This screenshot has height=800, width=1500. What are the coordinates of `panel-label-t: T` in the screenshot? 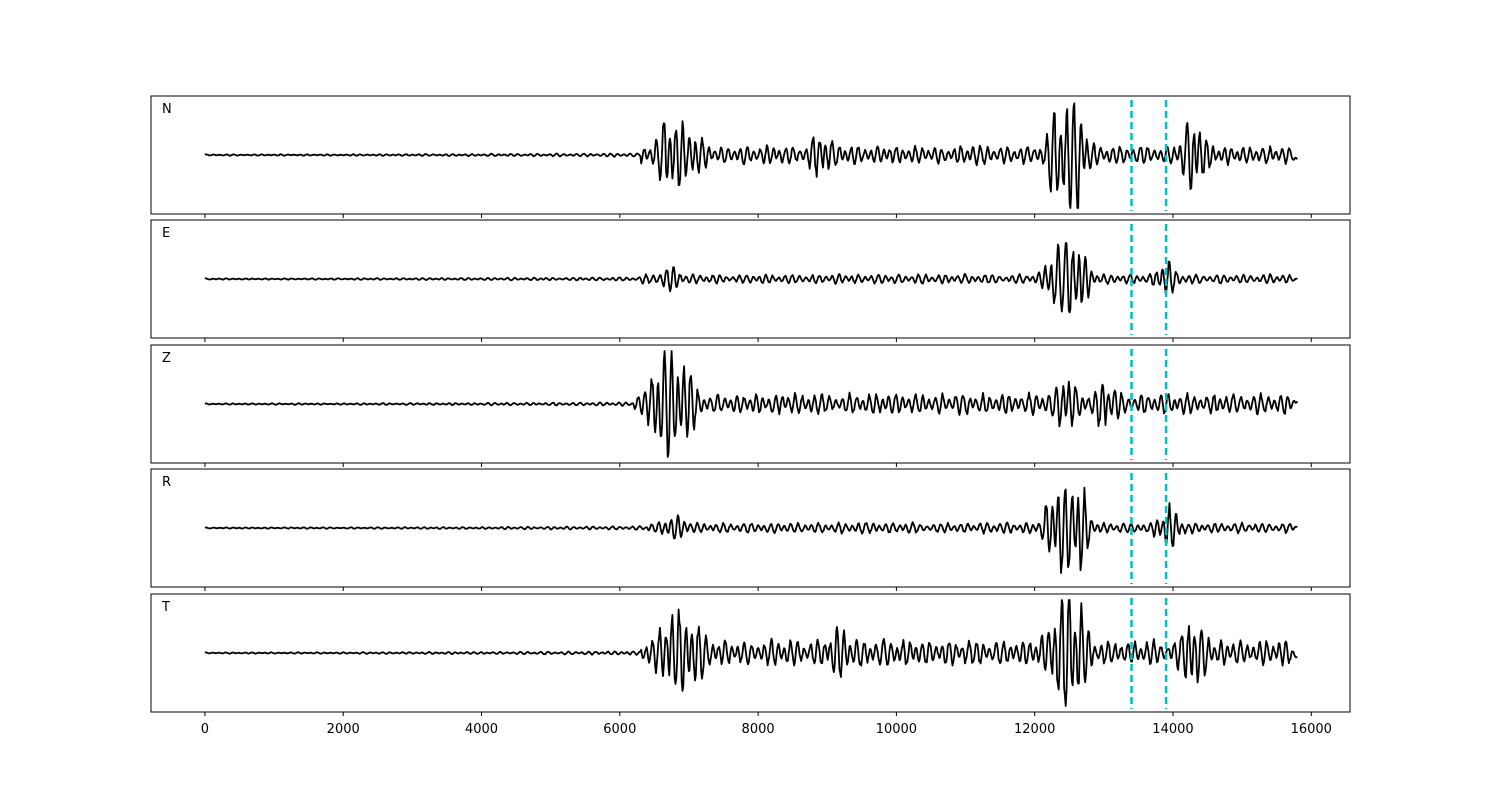 It's located at (165, 607).